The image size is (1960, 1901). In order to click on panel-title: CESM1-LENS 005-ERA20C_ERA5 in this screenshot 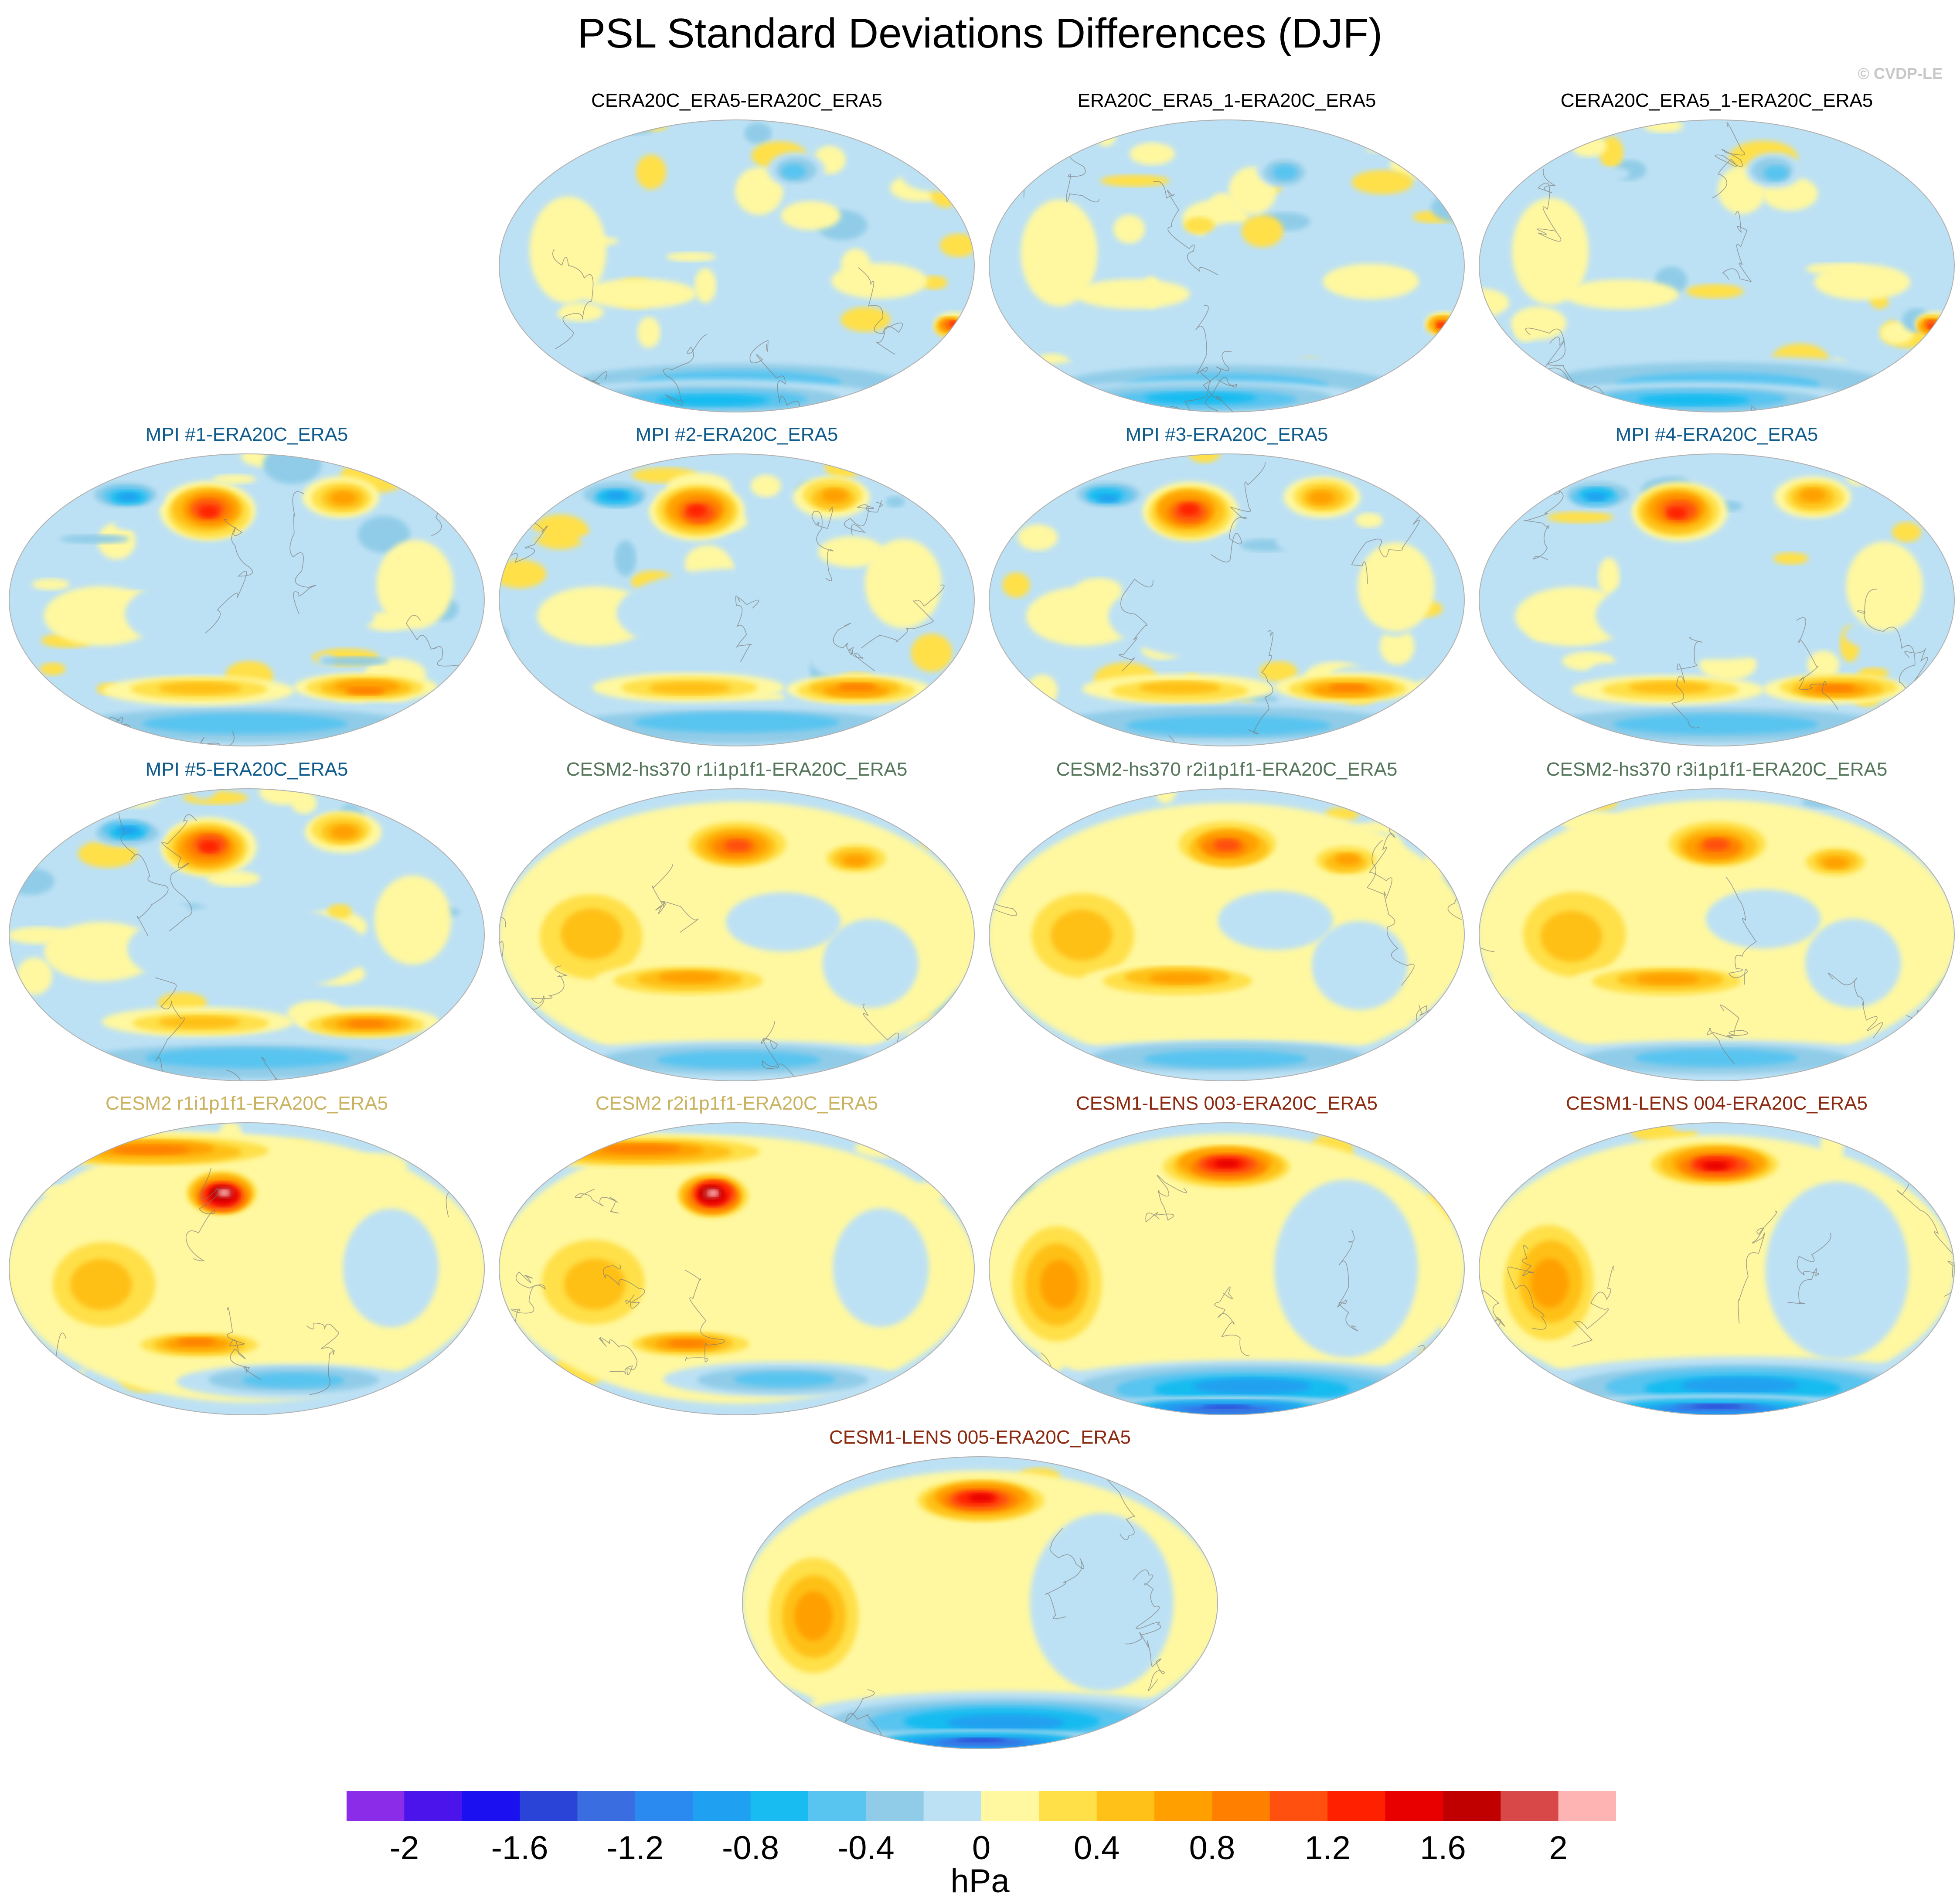, I will do `click(980, 1437)`.